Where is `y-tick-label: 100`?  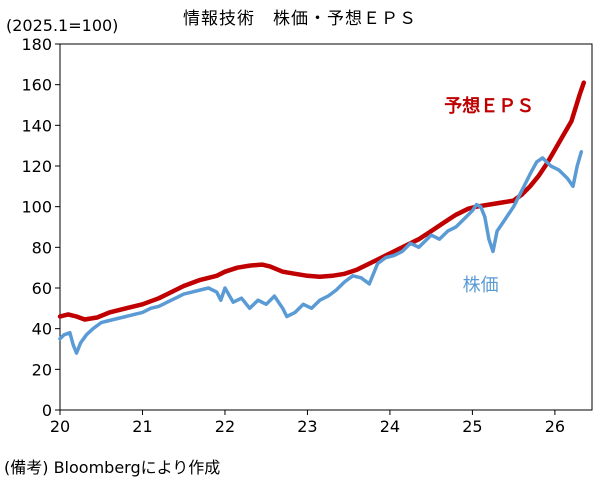 y-tick-label: 100 is located at coordinates (36, 207).